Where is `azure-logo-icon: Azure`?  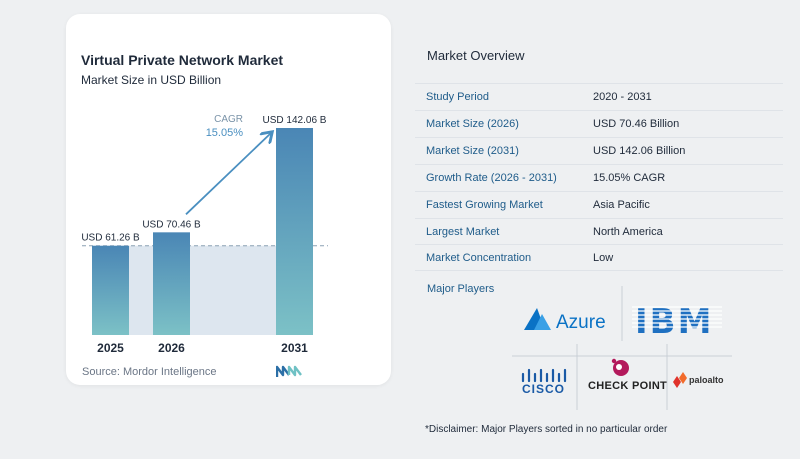 azure-logo-icon: Azure is located at coordinates (565, 320).